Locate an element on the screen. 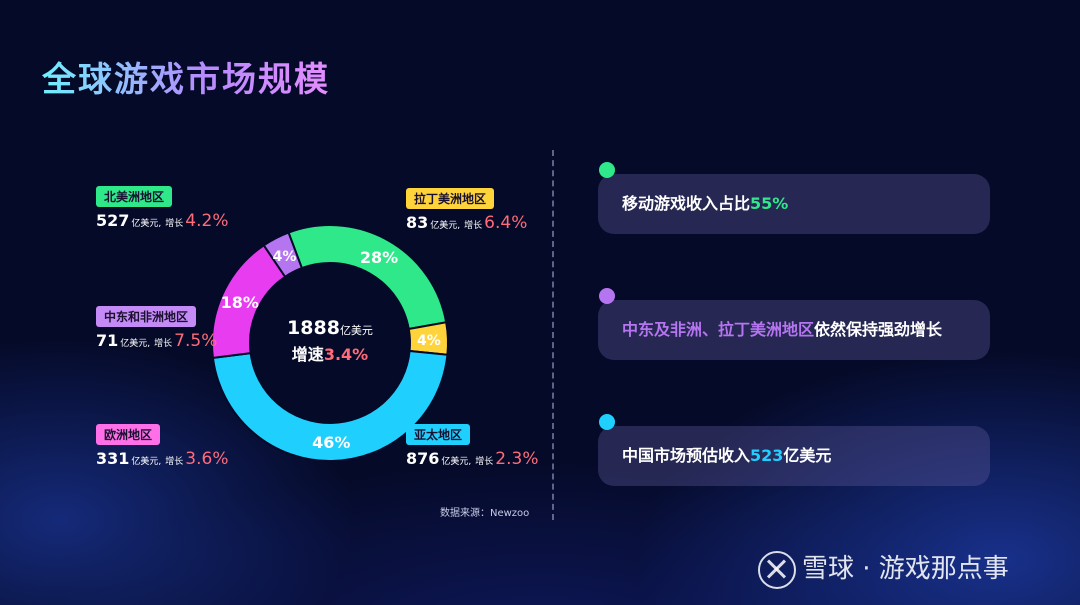 The image size is (1080, 605). snowball-logo-icon is located at coordinates (777, 569).